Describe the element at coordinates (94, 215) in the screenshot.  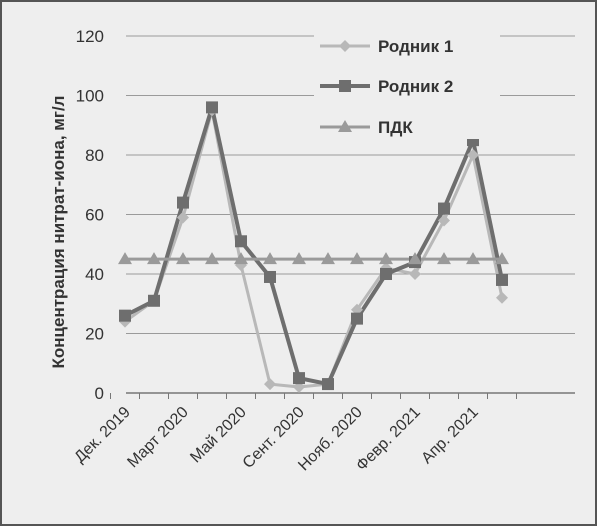
I see `y-tick-label: 60` at that location.